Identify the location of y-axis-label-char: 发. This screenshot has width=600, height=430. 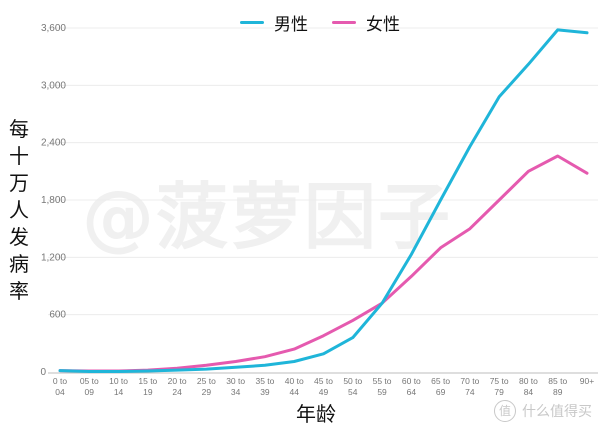
(19, 237).